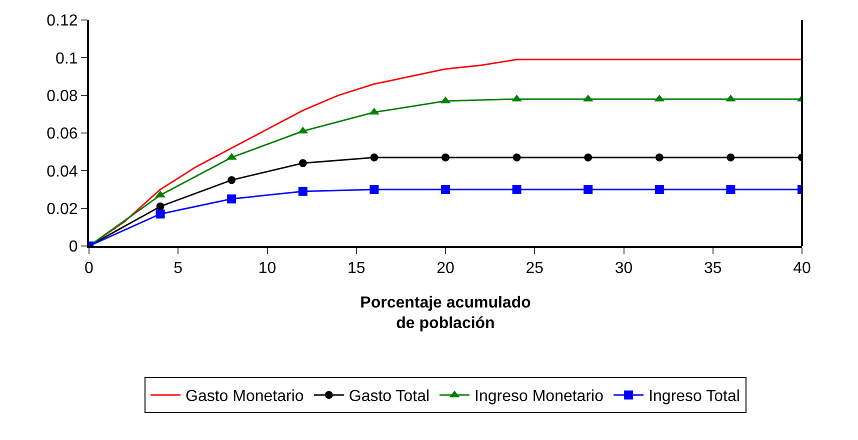 This screenshot has width=858, height=440. I want to click on legend-label: Ingreso Total, so click(694, 397).